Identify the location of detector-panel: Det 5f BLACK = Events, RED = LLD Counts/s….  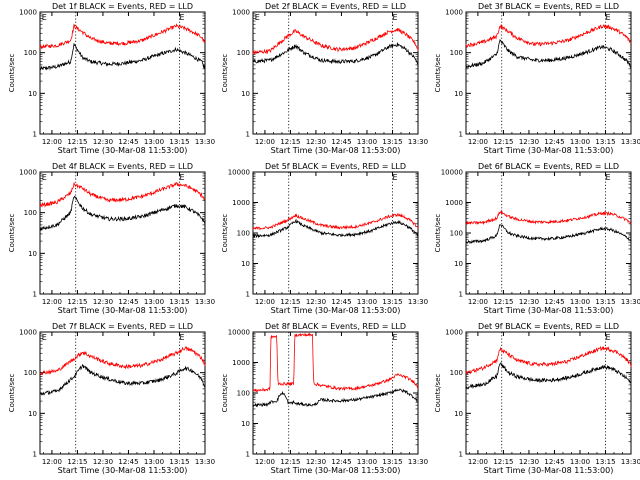
(324, 238).